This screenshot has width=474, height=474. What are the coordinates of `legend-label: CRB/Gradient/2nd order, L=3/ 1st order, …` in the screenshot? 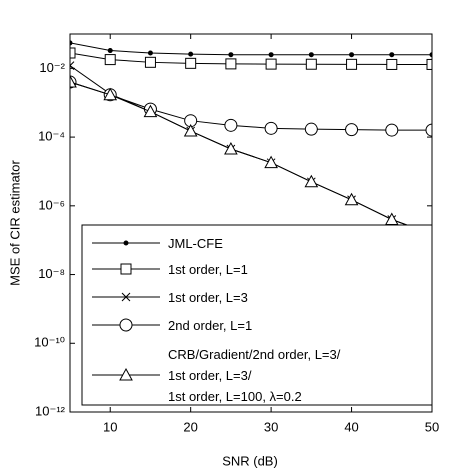 It's located at (254, 375).